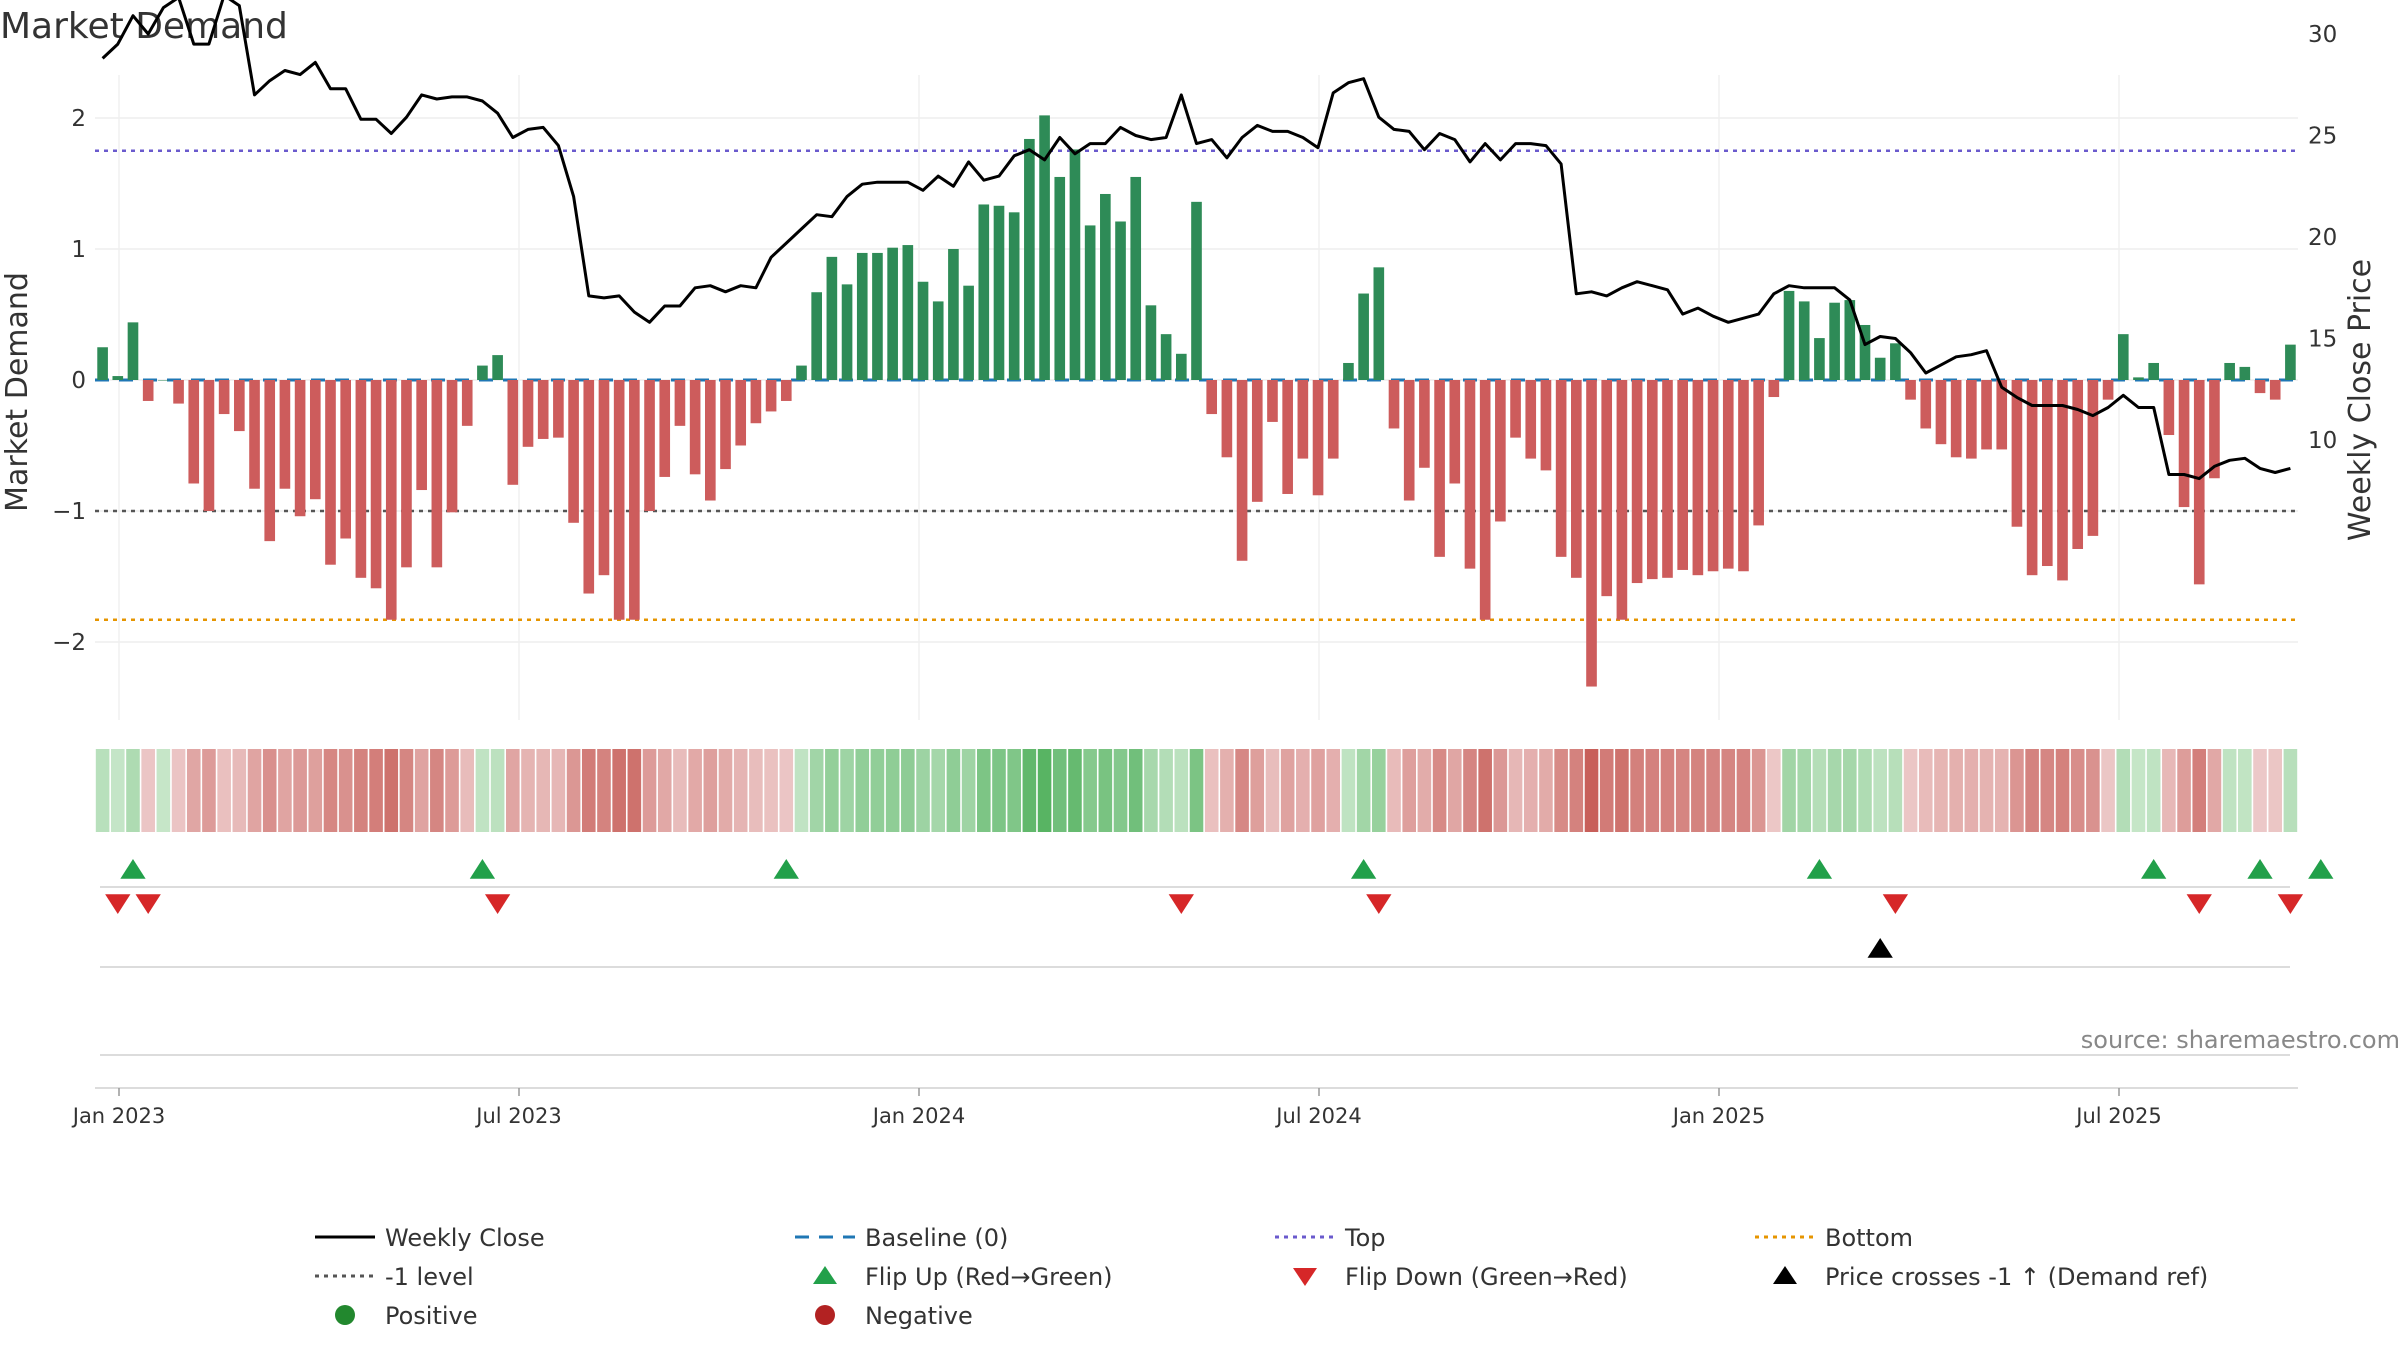  Describe the element at coordinates (1317, 1116) in the screenshot. I see `x-tick-label: Jul 2024` at that location.